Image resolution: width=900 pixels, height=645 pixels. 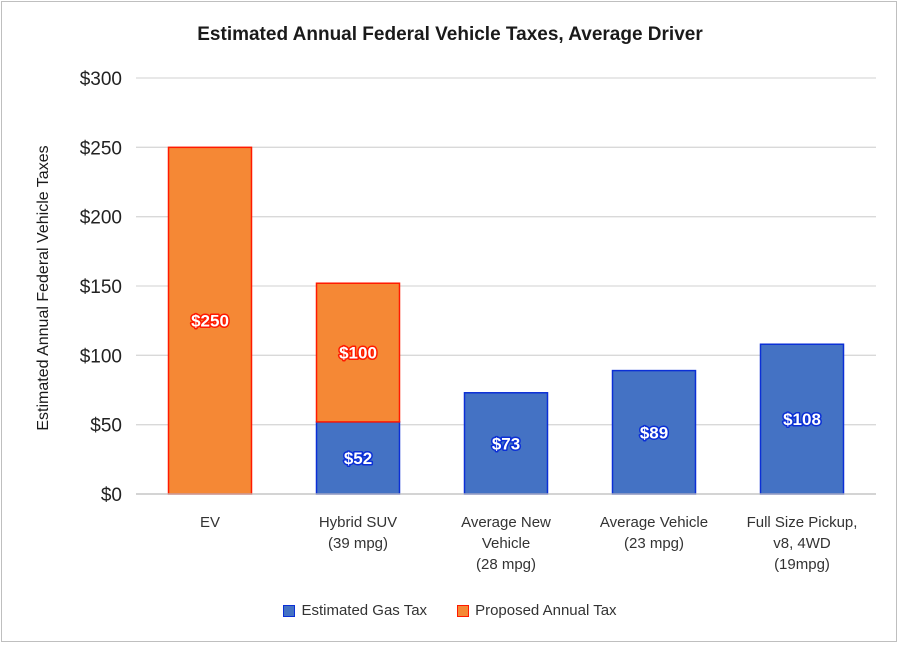 What do you see at coordinates (802, 564) in the screenshot?
I see `x-tick-label: (19mpg)` at bounding box center [802, 564].